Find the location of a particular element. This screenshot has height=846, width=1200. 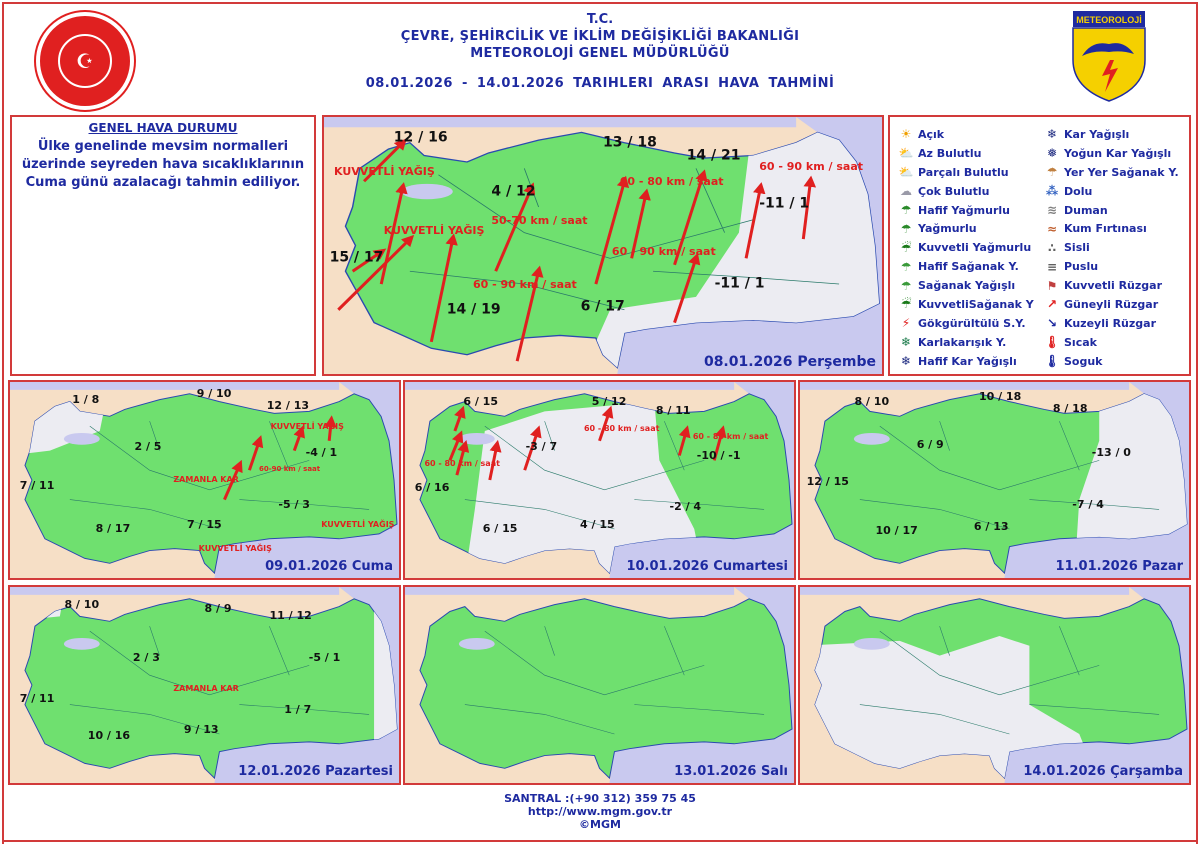

legend-item: ☂ Hafif Sağanak Y. is located at coordinates (971, 266).